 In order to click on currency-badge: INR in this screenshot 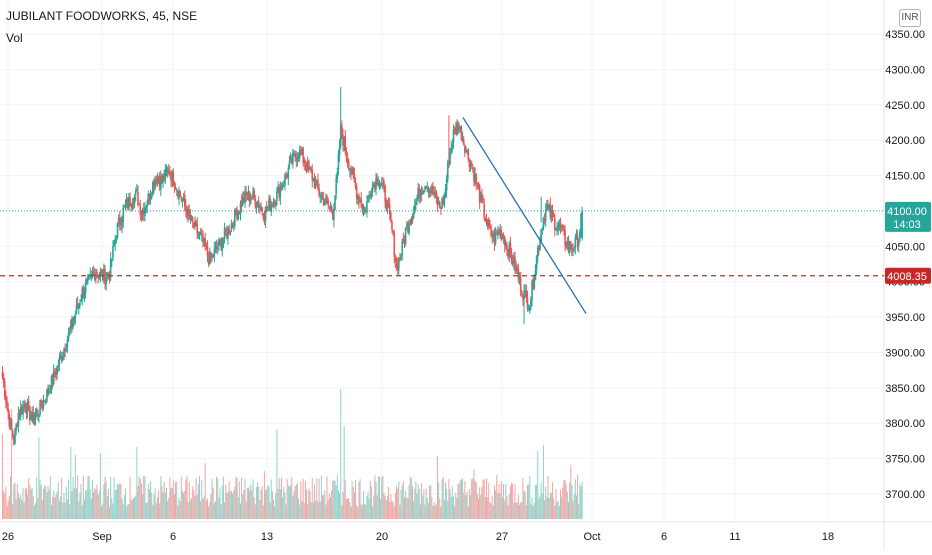, I will do `click(910, 18)`.